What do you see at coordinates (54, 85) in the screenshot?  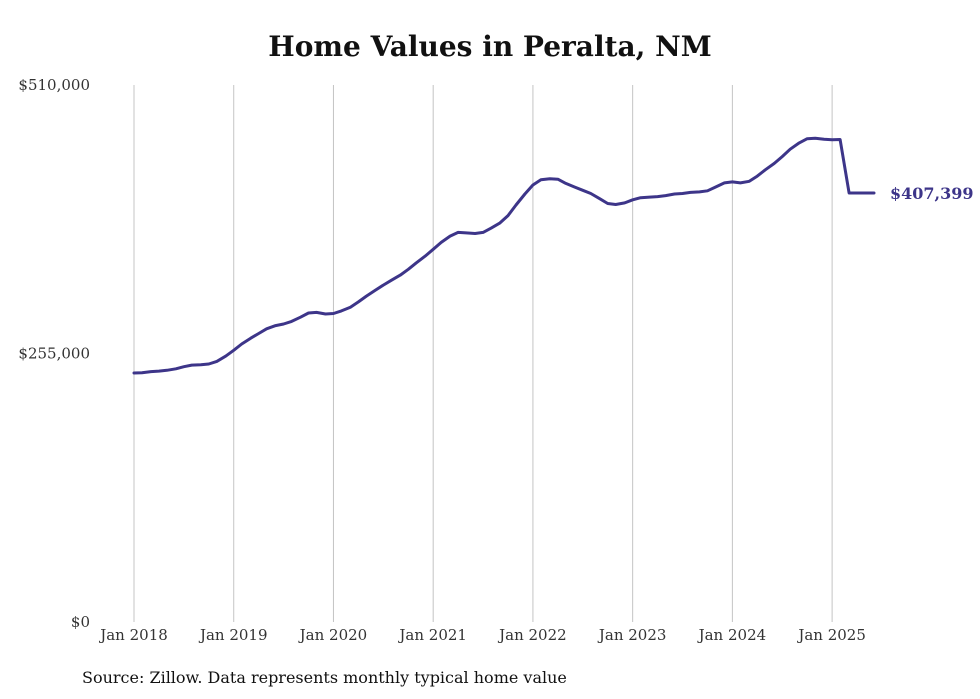 I see `y-tick-label: $510,000` at bounding box center [54, 85].